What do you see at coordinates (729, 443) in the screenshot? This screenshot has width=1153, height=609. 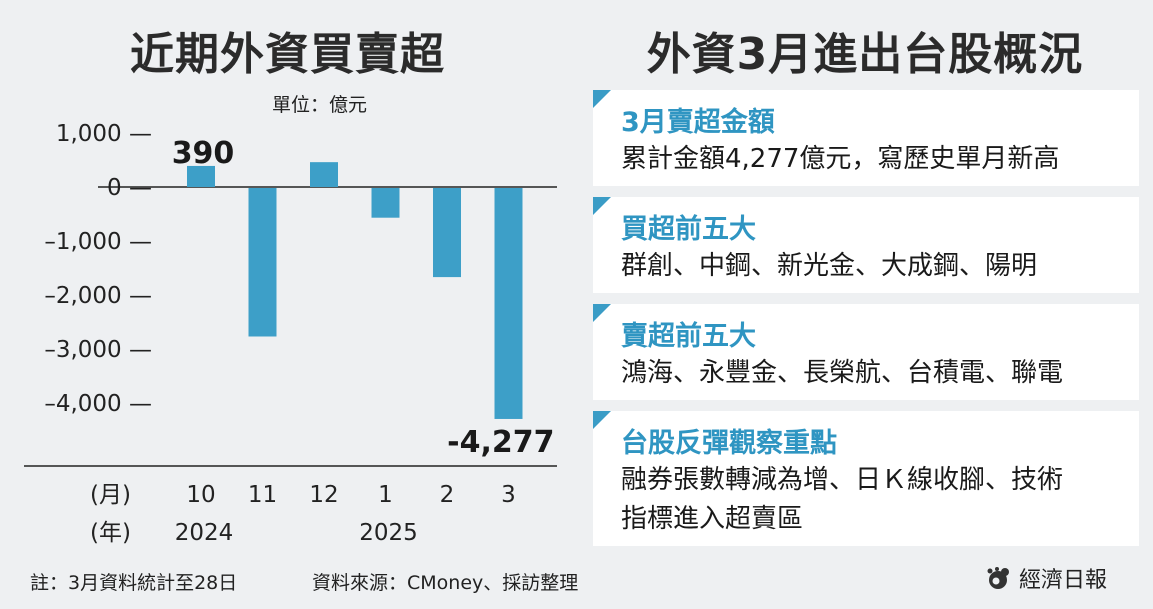 I see `card-heading: 台股反彈觀察重點` at bounding box center [729, 443].